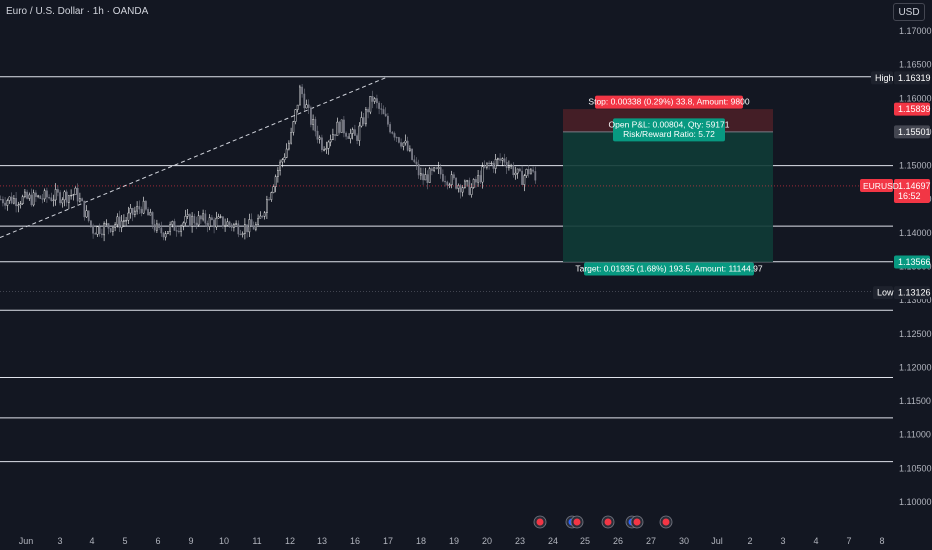 This screenshot has width=932, height=550. Describe the element at coordinates (915, 65) in the screenshot. I see `y-tick-label: 1.16500` at that location.